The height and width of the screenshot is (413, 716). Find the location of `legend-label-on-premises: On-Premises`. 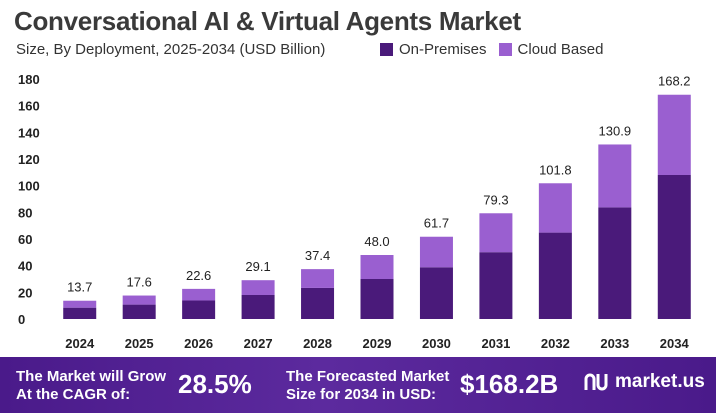

legend-label-on-premises: On-Premises is located at coordinates (443, 49).